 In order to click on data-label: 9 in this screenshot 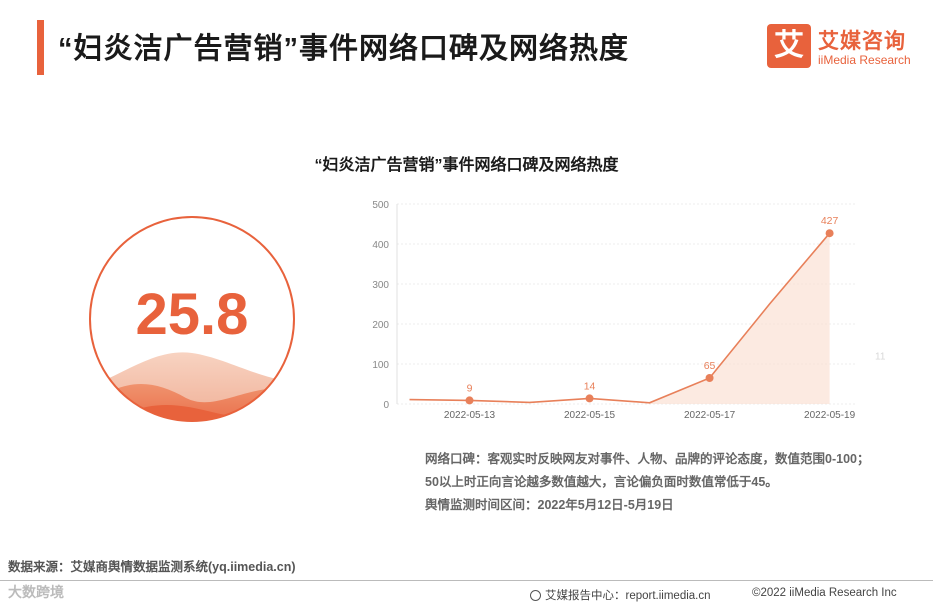, I will do `click(470, 388)`.